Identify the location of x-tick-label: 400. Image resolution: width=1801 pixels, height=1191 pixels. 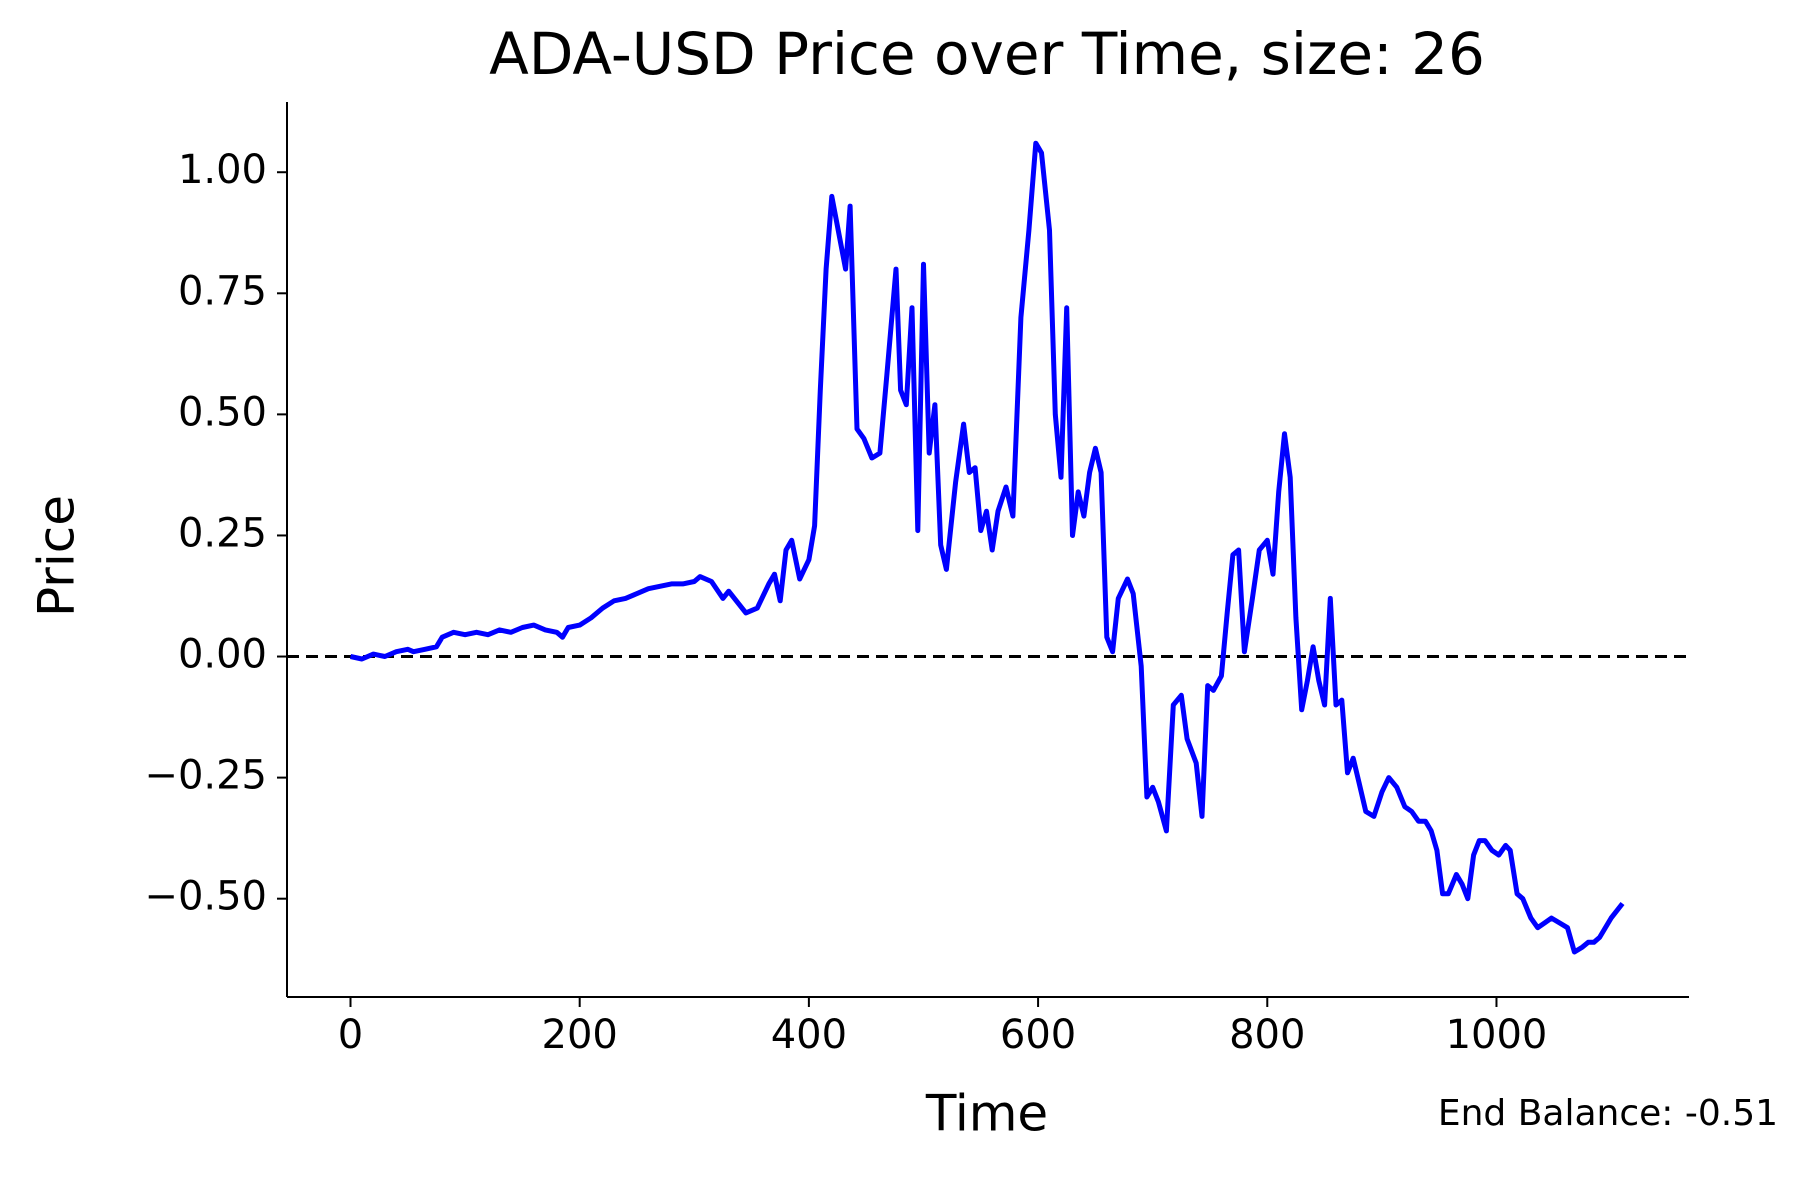
(809, 1035).